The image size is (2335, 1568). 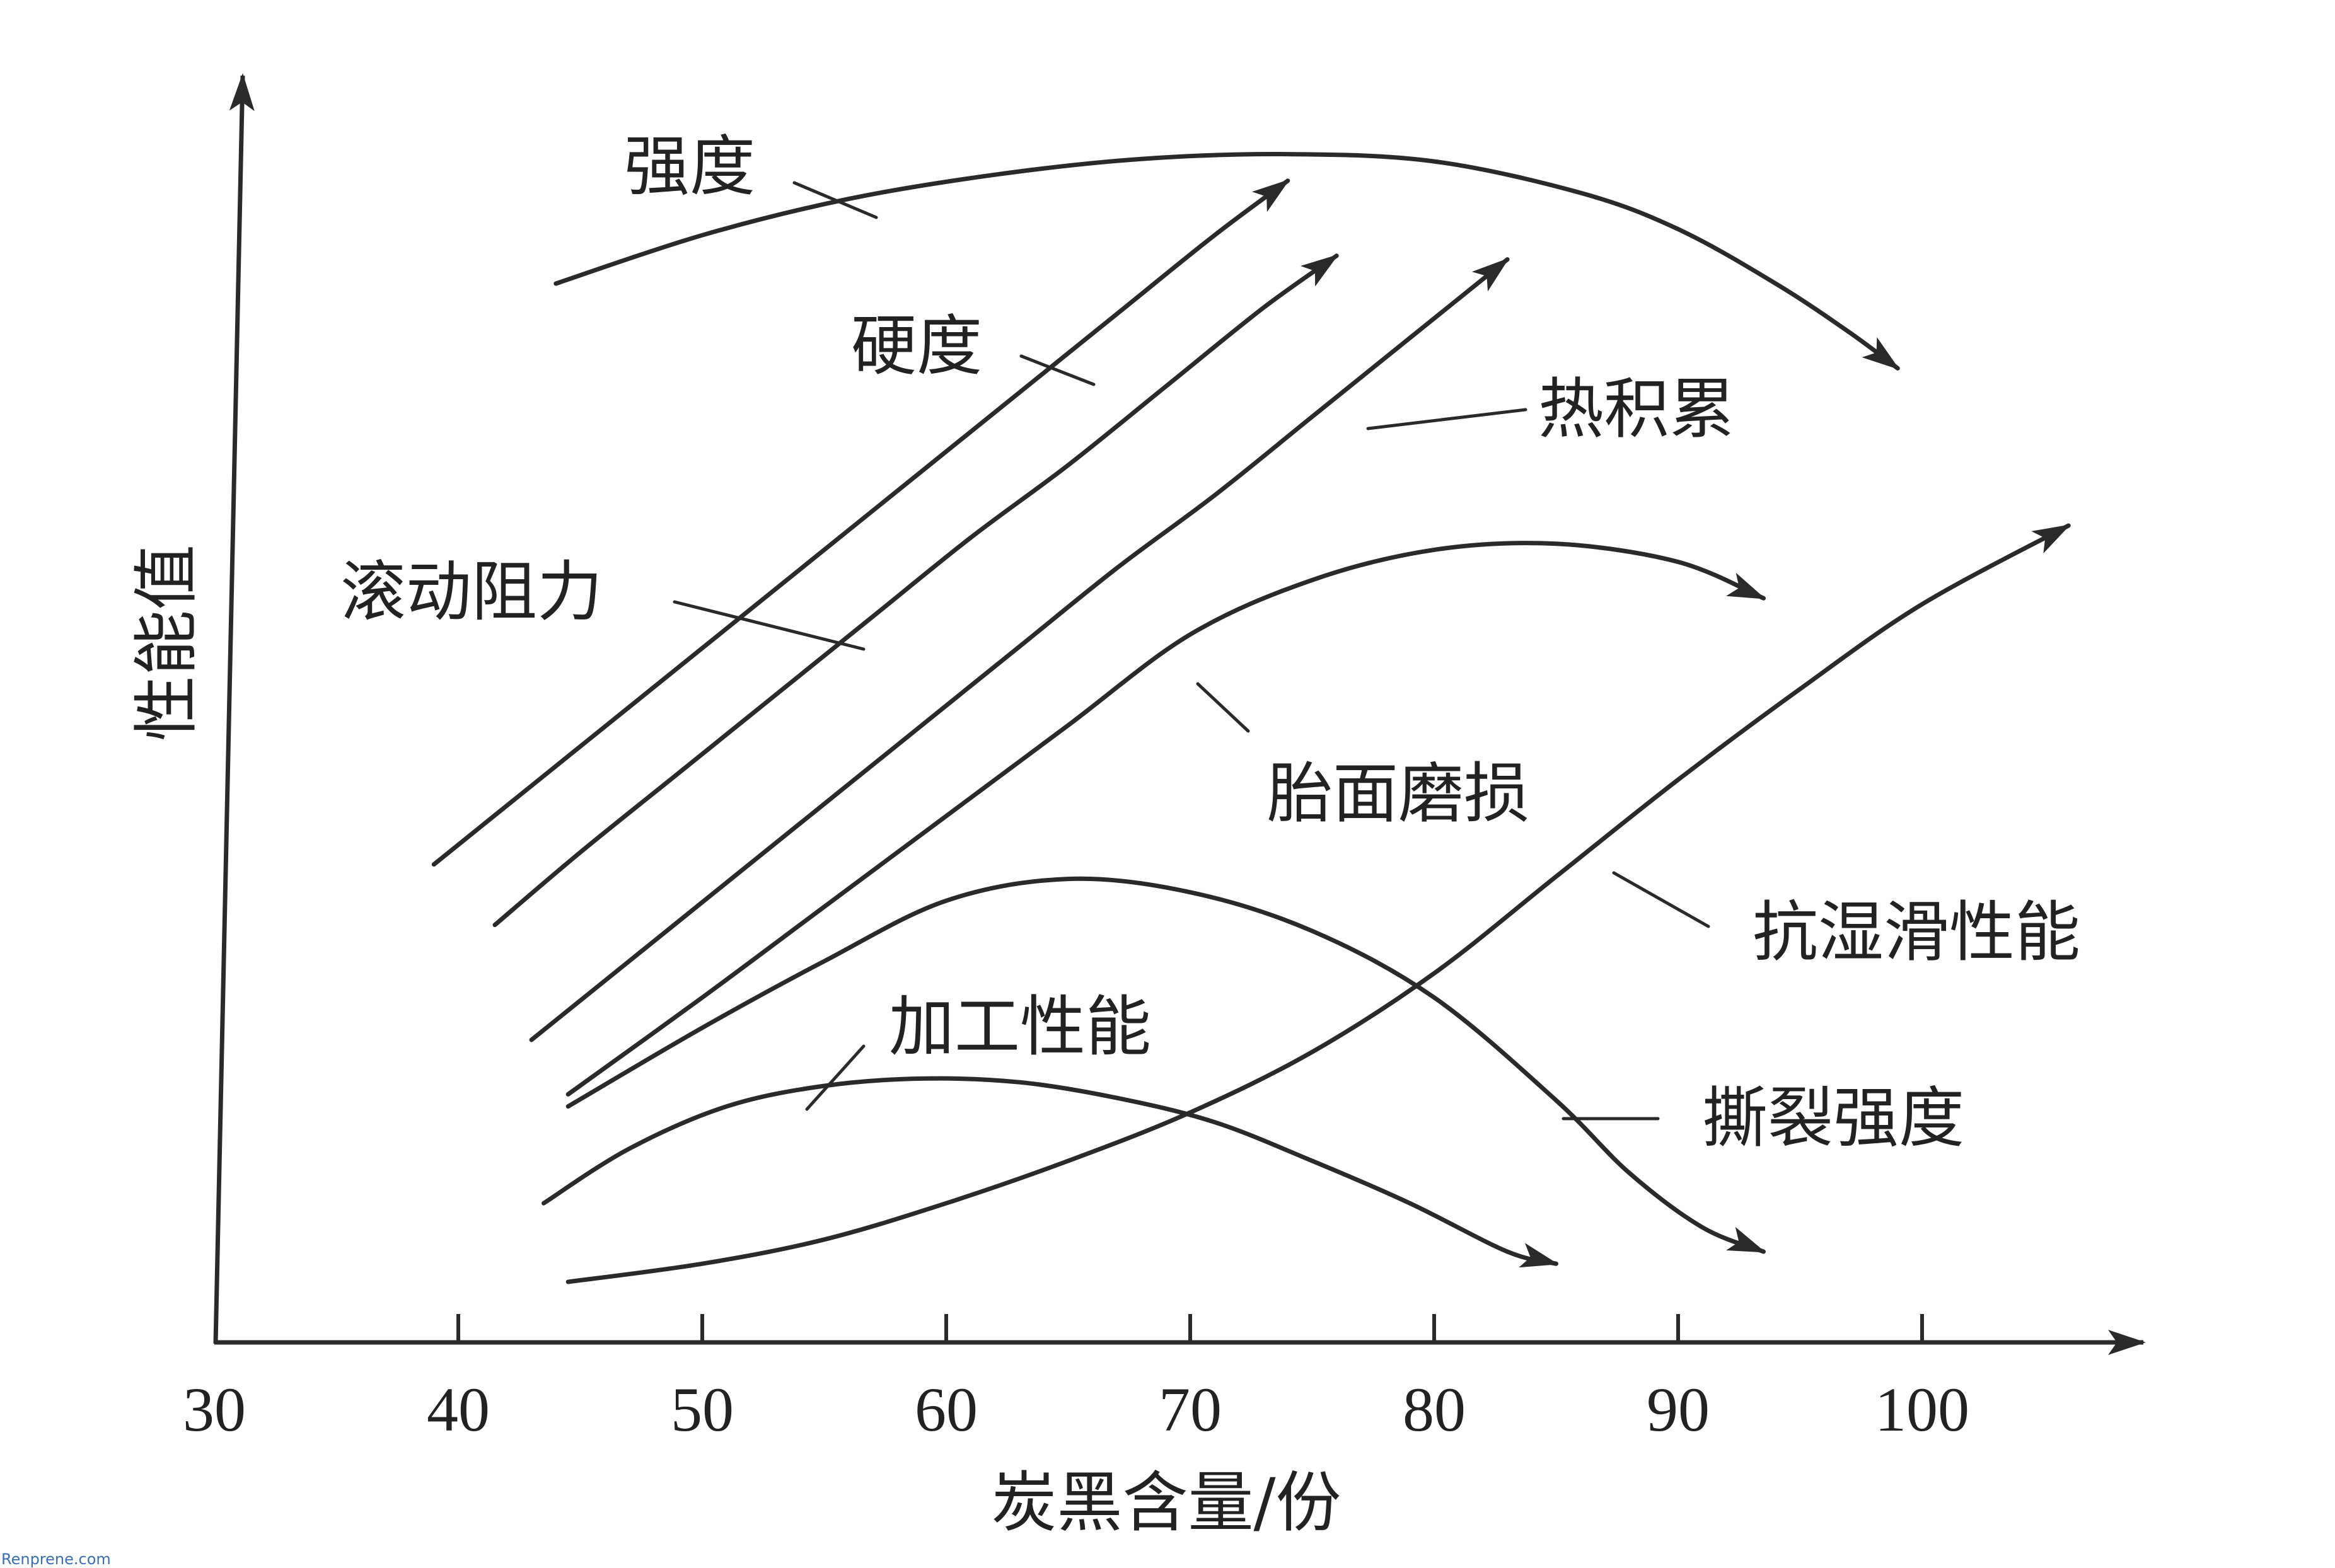 I want to click on label-strength: 强度, so click(x=689, y=166).